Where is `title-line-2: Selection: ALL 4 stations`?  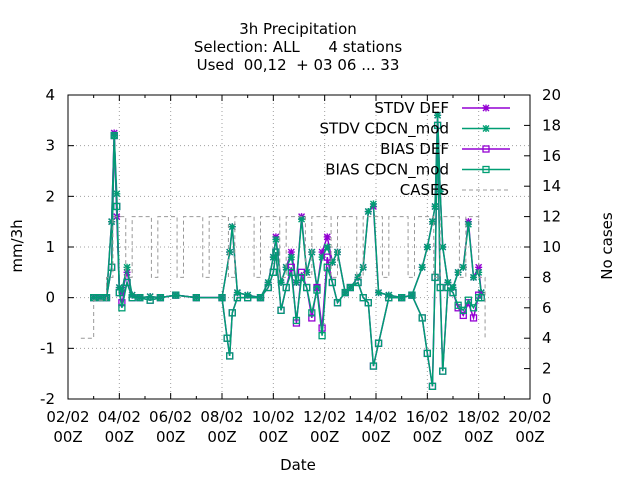 title-line-2: Selection: ALL 4 stations is located at coordinates (298, 47).